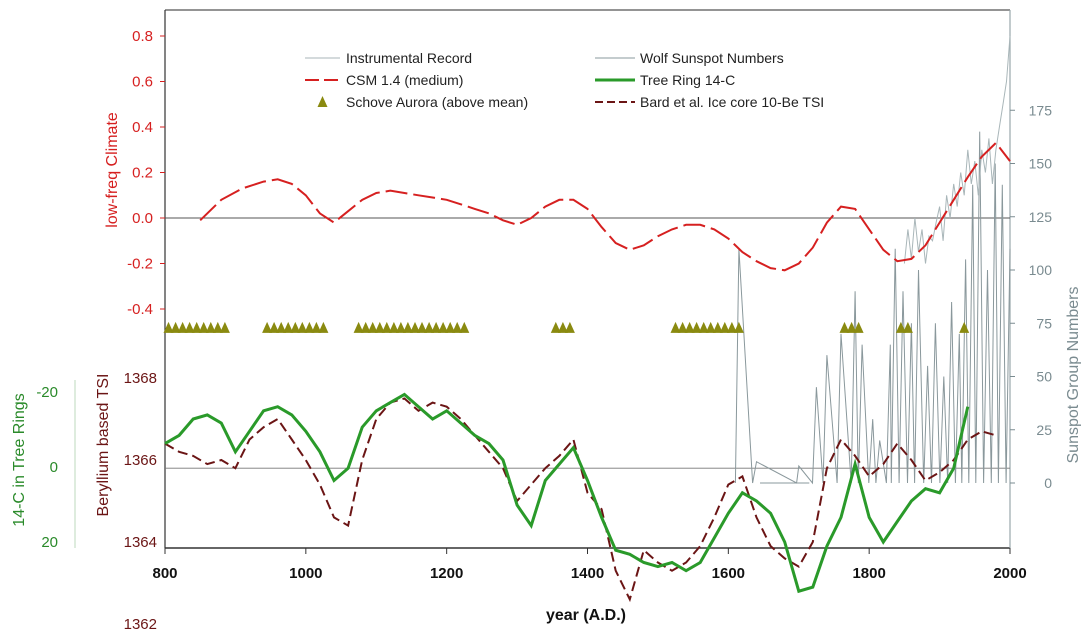 This screenshot has height=630, width=1081. I want to click on x-tick-label: 1800, so click(868, 573).